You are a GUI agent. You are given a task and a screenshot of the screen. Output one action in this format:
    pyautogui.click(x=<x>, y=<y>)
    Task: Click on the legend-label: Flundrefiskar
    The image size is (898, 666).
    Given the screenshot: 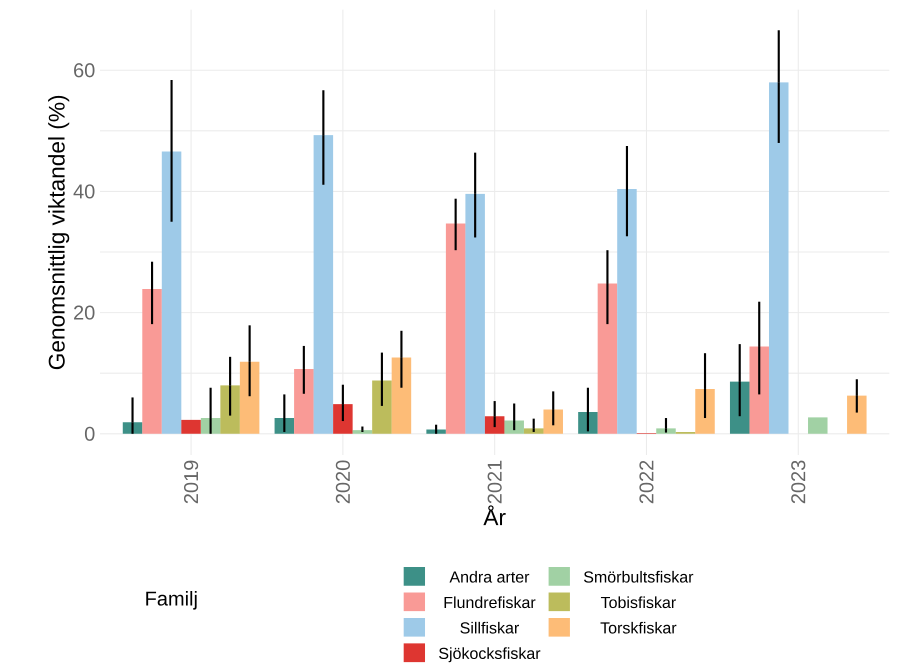 What is the action you would take?
    pyautogui.click(x=490, y=602)
    